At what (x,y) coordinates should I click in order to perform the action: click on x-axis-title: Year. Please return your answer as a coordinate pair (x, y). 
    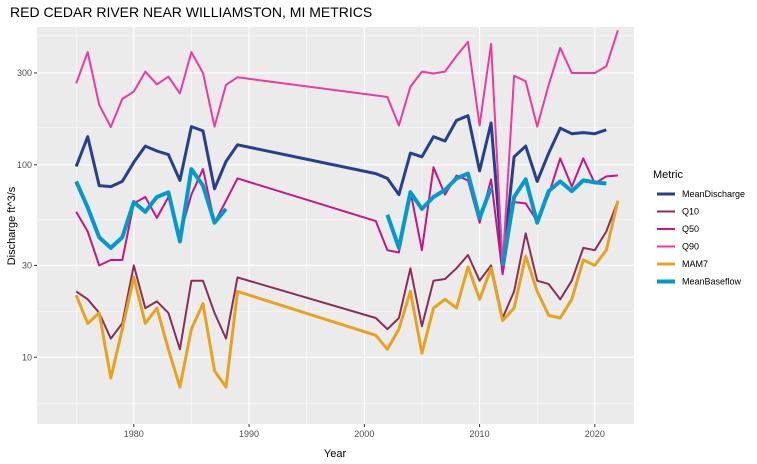
    Looking at the image, I should click on (335, 454).